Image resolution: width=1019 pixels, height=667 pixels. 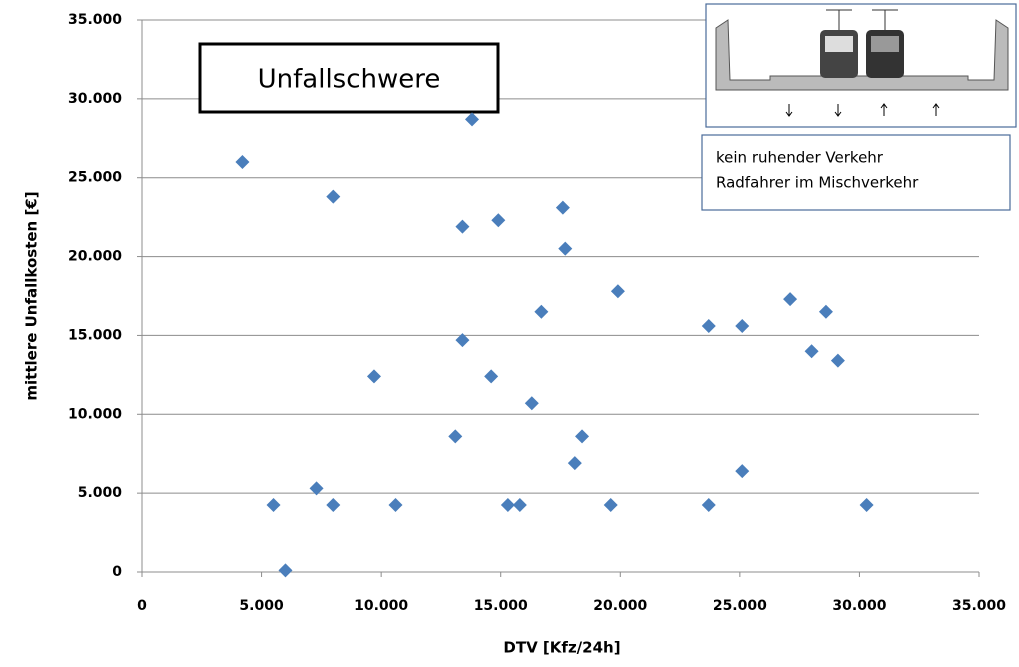 What do you see at coordinates (740, 606) in the screenshot?
I see `x-tick-label: 25.000` at bounding box center [740, 606].